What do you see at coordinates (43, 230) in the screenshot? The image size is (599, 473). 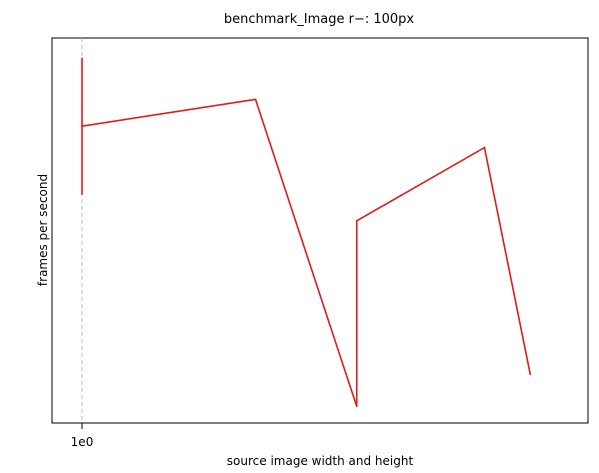 I see `y-axis-label: frames per second` at bounding box center [43, 230].